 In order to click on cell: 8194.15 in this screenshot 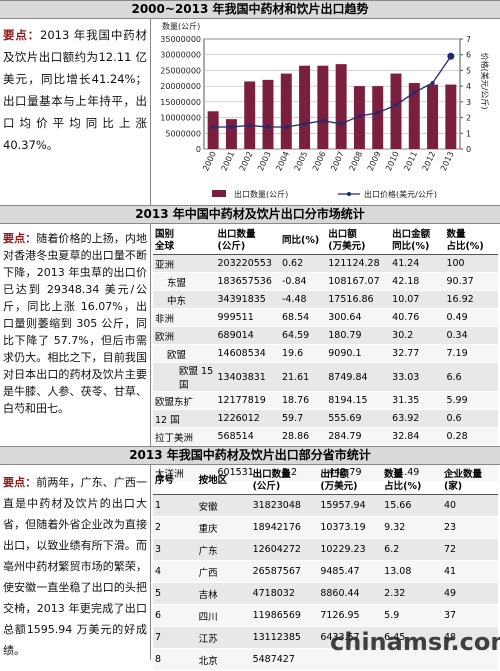, I will do `click(358, 400)`.